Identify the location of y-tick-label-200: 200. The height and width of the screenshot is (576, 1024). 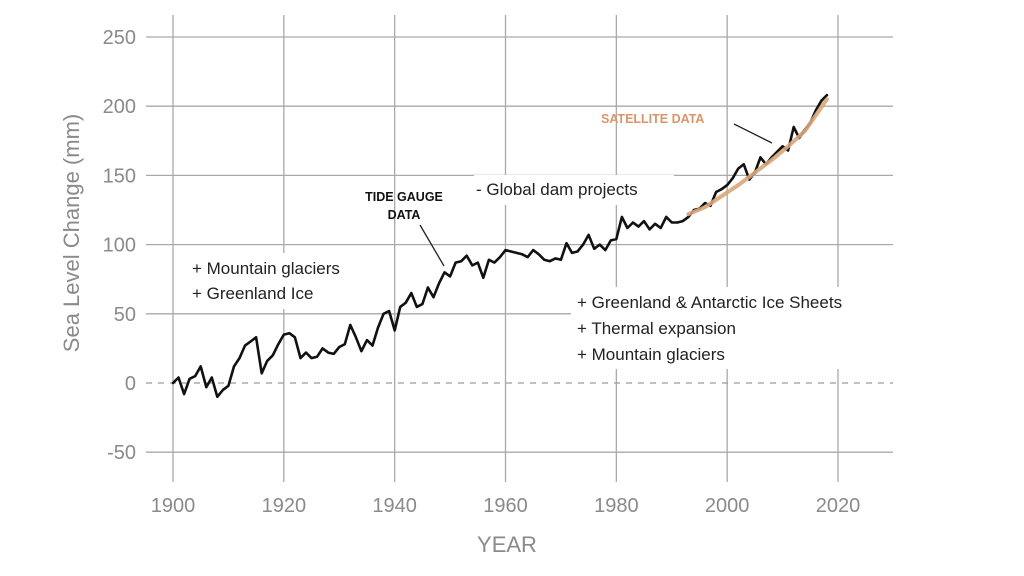
(119, 107).